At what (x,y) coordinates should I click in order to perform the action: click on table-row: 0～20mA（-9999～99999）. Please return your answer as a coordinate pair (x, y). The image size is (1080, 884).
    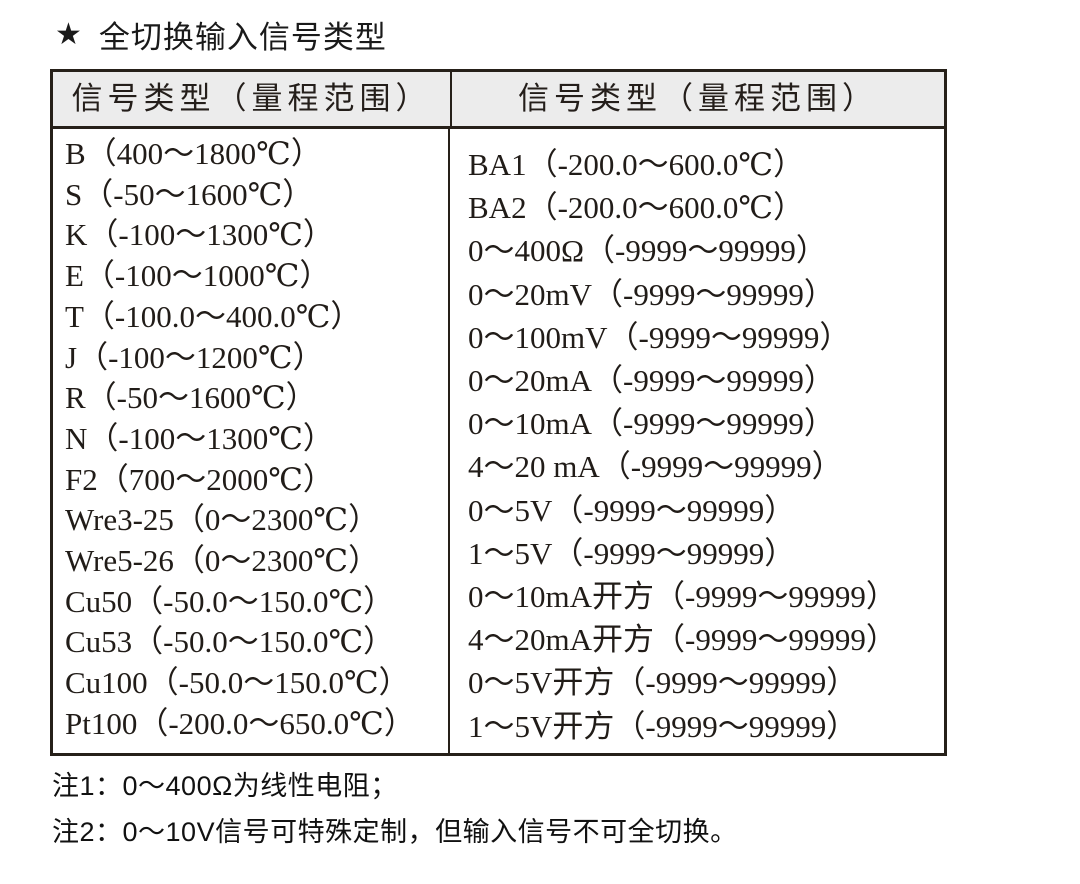
    Looking at the image, I should click on (651, 381).